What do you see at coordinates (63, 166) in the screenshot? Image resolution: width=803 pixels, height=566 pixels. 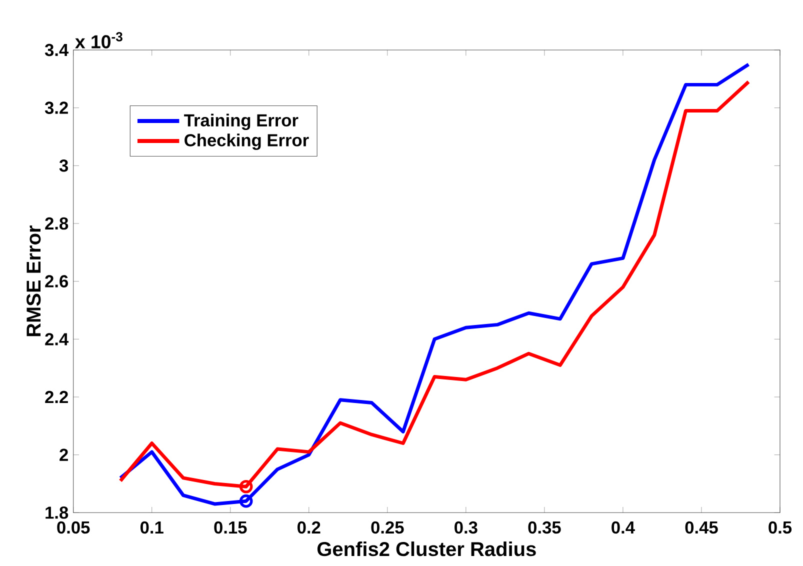 I see `y-tick-label: 3` at bounding box center [63, 166].